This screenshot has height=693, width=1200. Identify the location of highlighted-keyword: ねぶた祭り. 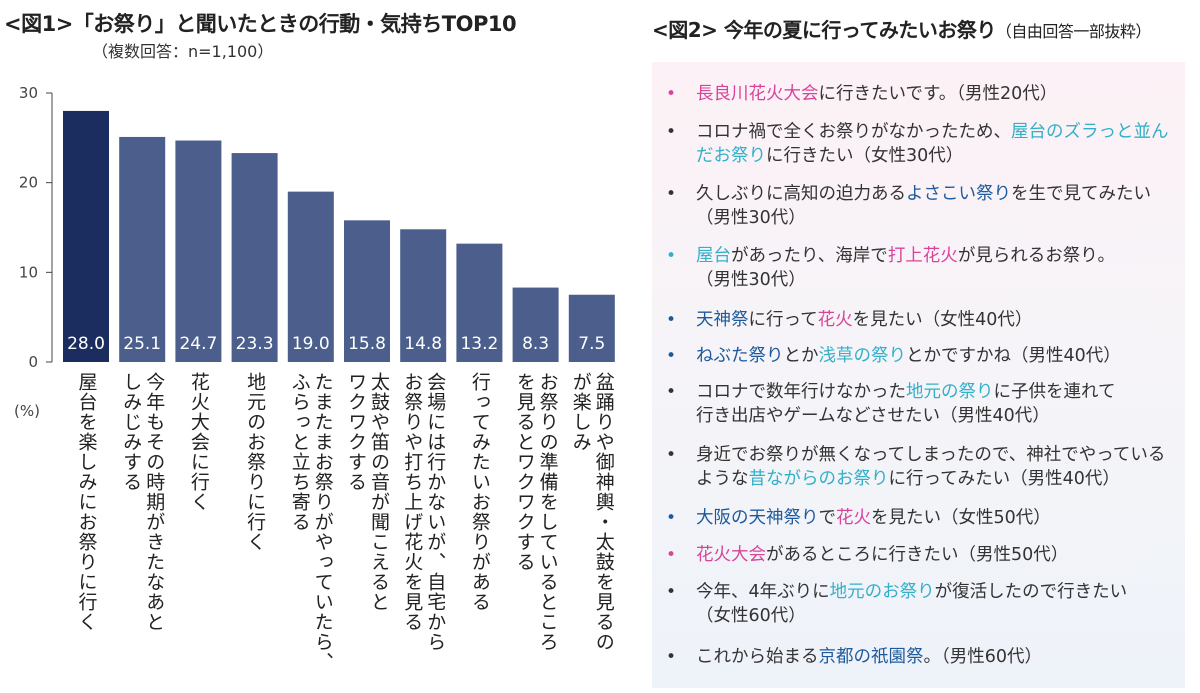
(740, 356).